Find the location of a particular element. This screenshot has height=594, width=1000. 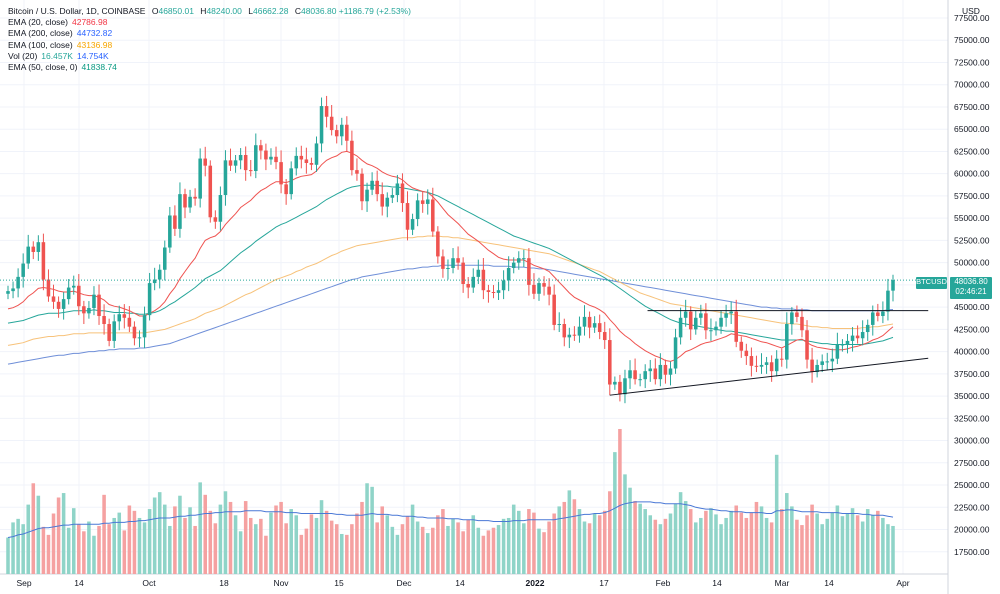

last-price-value: 48036.80 is located at coordinates (971, 281).